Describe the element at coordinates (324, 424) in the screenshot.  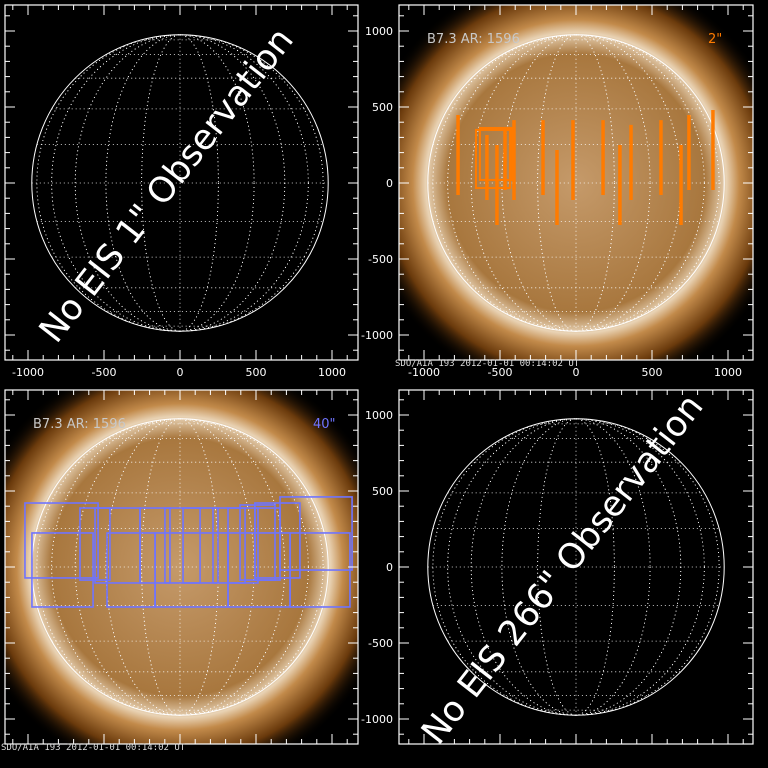
I see `slit-width-label: 40"` at that location.